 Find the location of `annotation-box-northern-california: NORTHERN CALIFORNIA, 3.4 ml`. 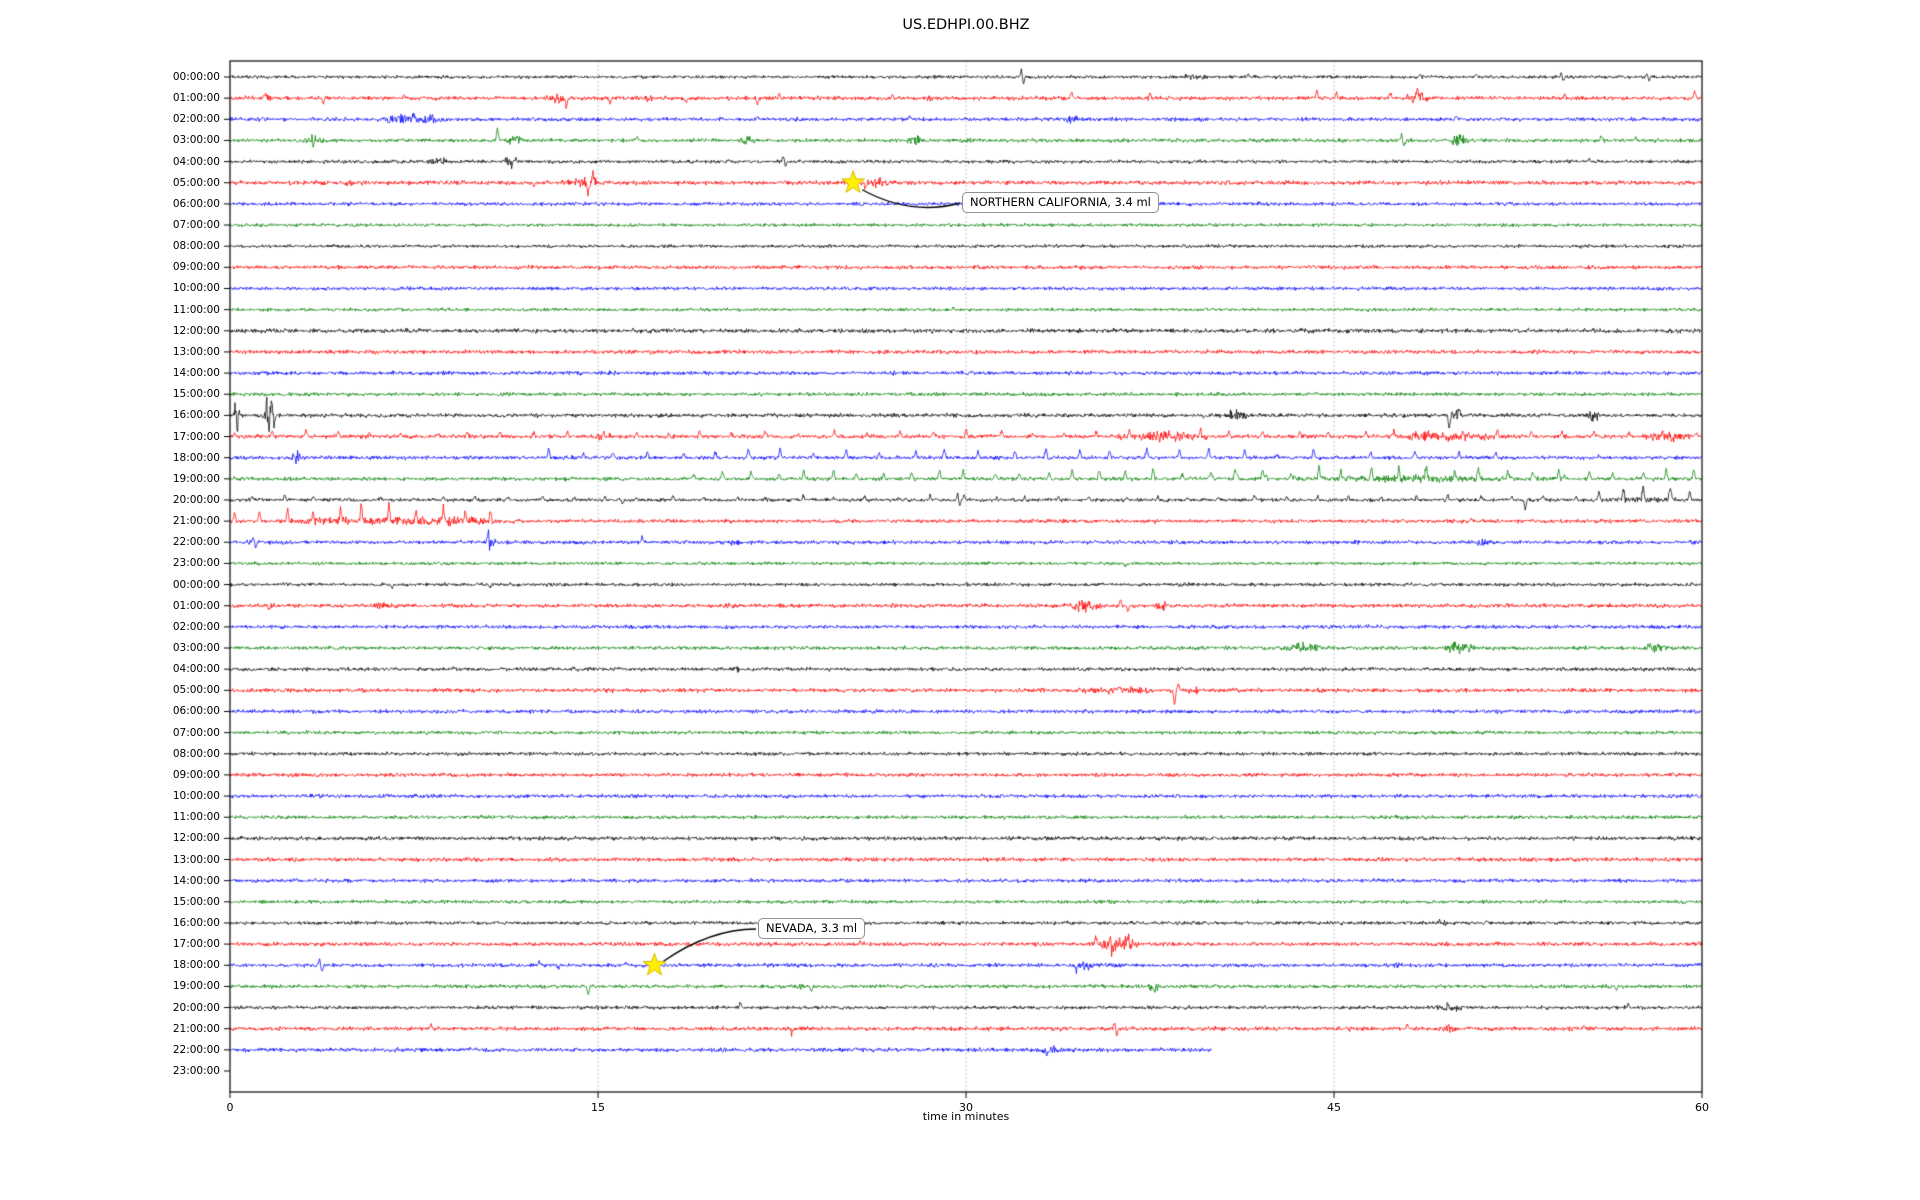

annotation-box-northern-california: NORTHERN CALIFORNIA, 3.4 ml is located at coordinates (1060, 202).